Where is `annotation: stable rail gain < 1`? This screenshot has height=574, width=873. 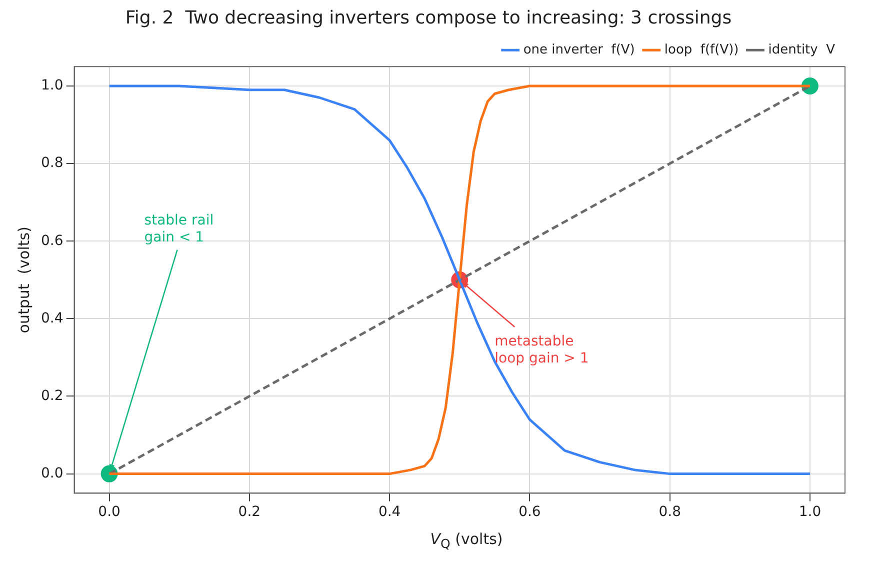
annotation: stable rail gain < 1 is located at coordinates (179, 229).